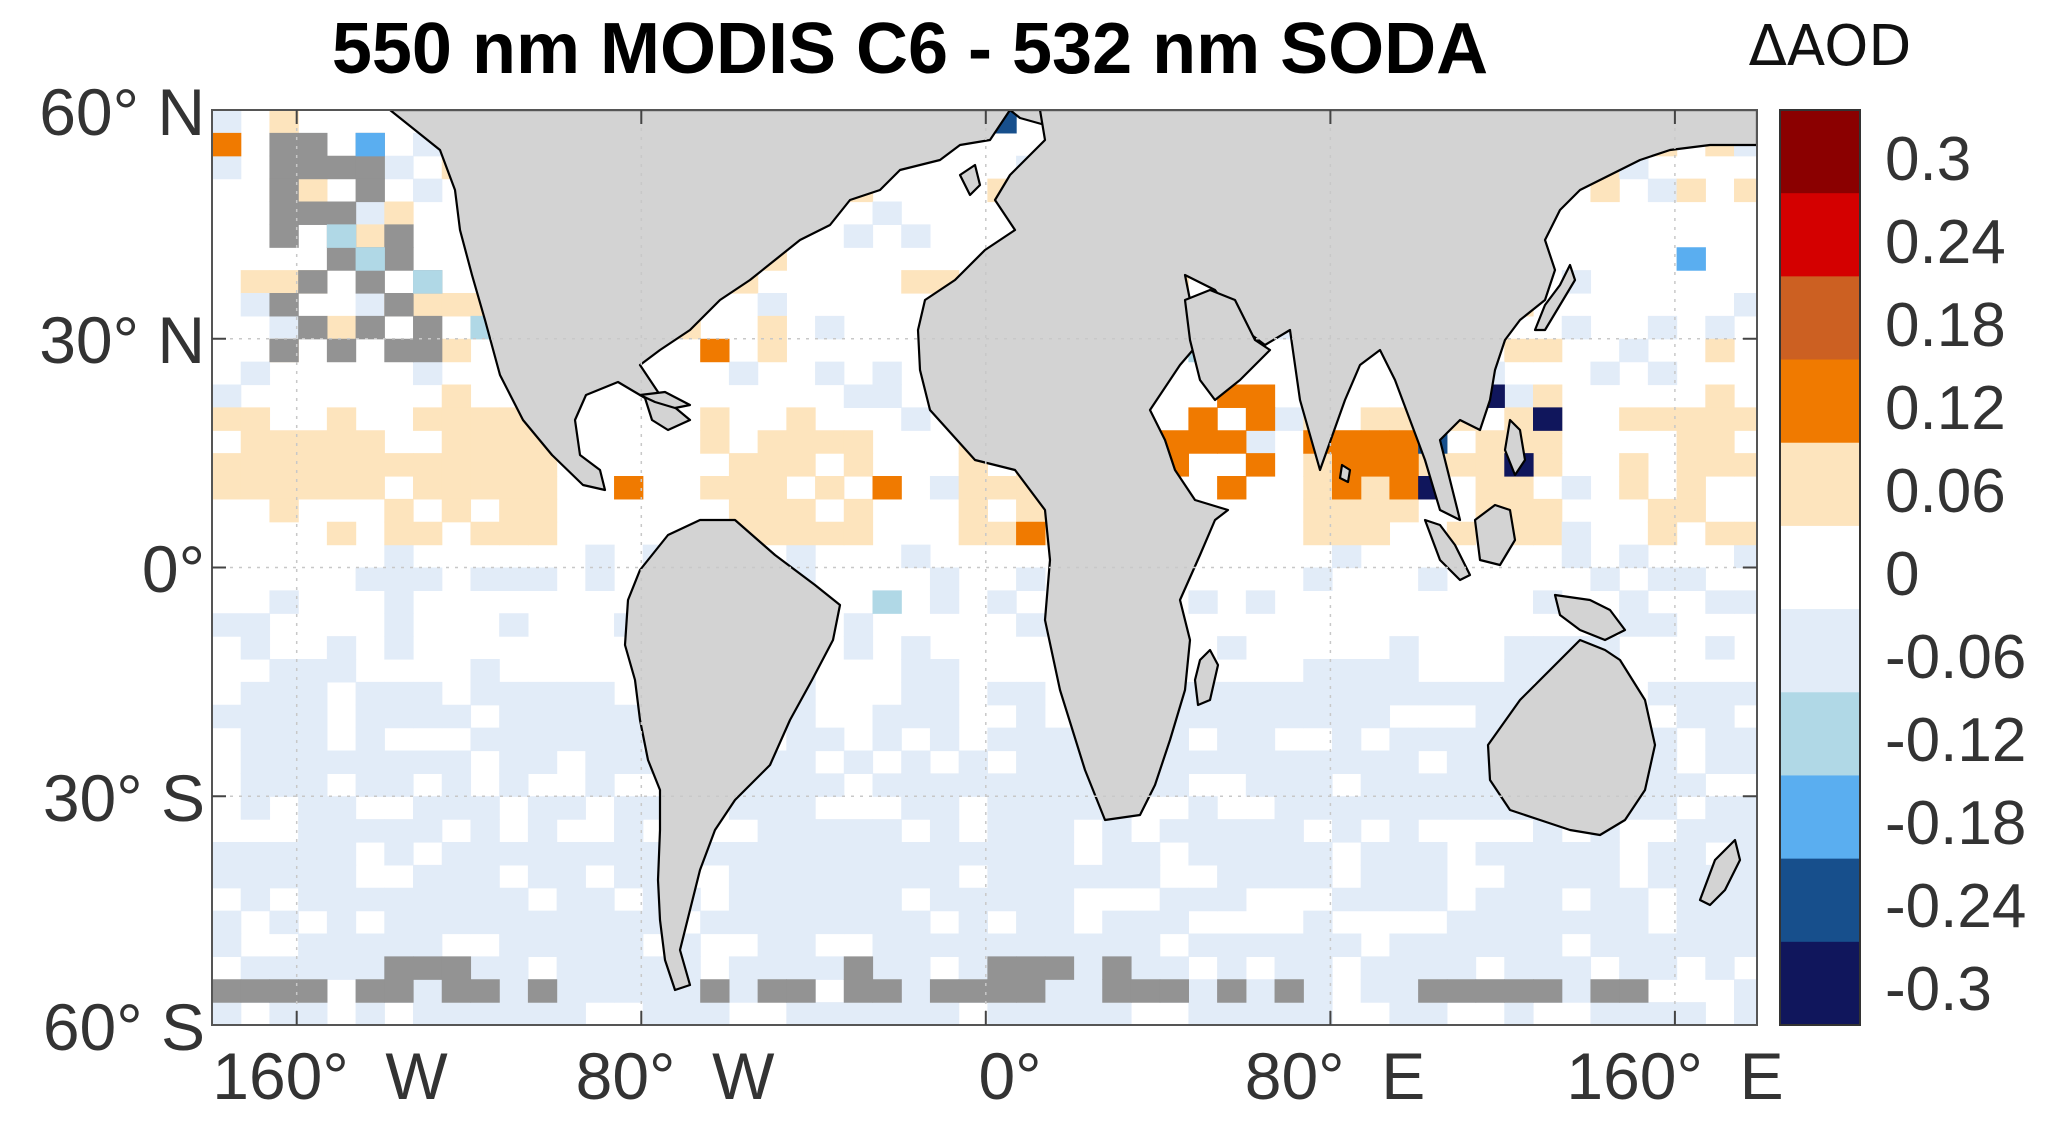 The image size is (2067, 1135). Describe the element at coordinates (1720, 872) in the screenshot. I see `new-zealand-land` at that location.